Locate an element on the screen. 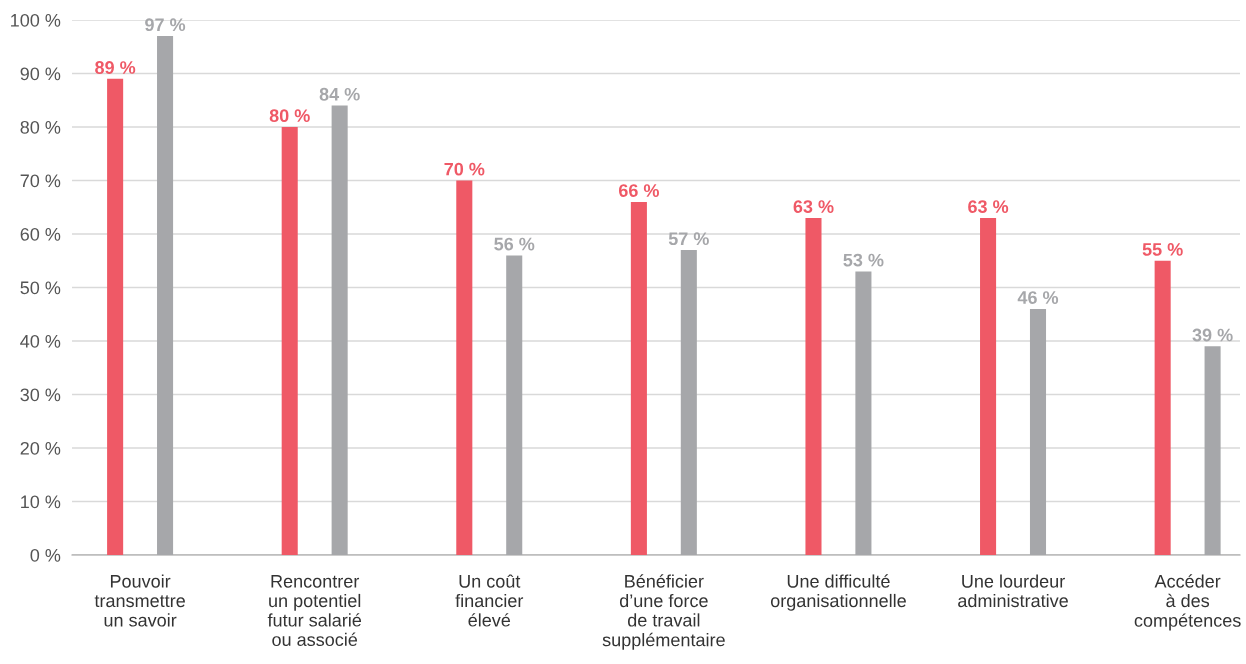 The image size is (1246, 664). data-label: 89 % is located at coordinates (115, 67).